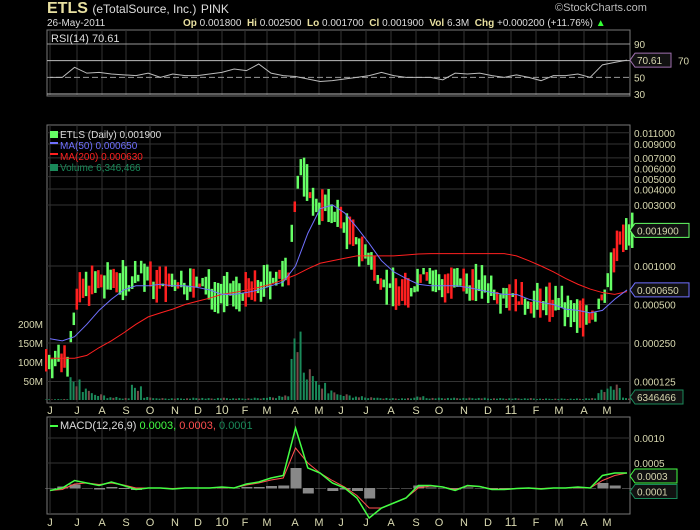  I want to click on ma50-legend-icon, so click(54, 143).